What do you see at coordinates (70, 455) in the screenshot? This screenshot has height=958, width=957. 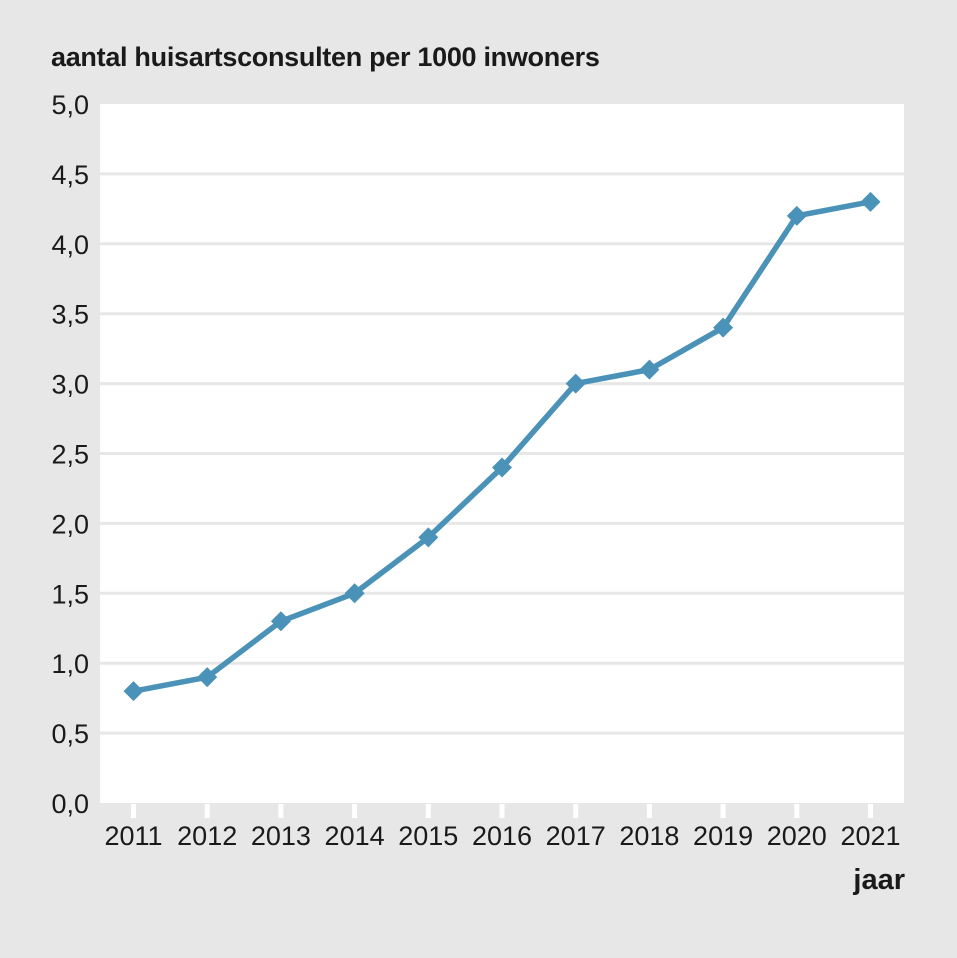 I see `y-tick-label: 2,5` at bounding box center [70, 455].